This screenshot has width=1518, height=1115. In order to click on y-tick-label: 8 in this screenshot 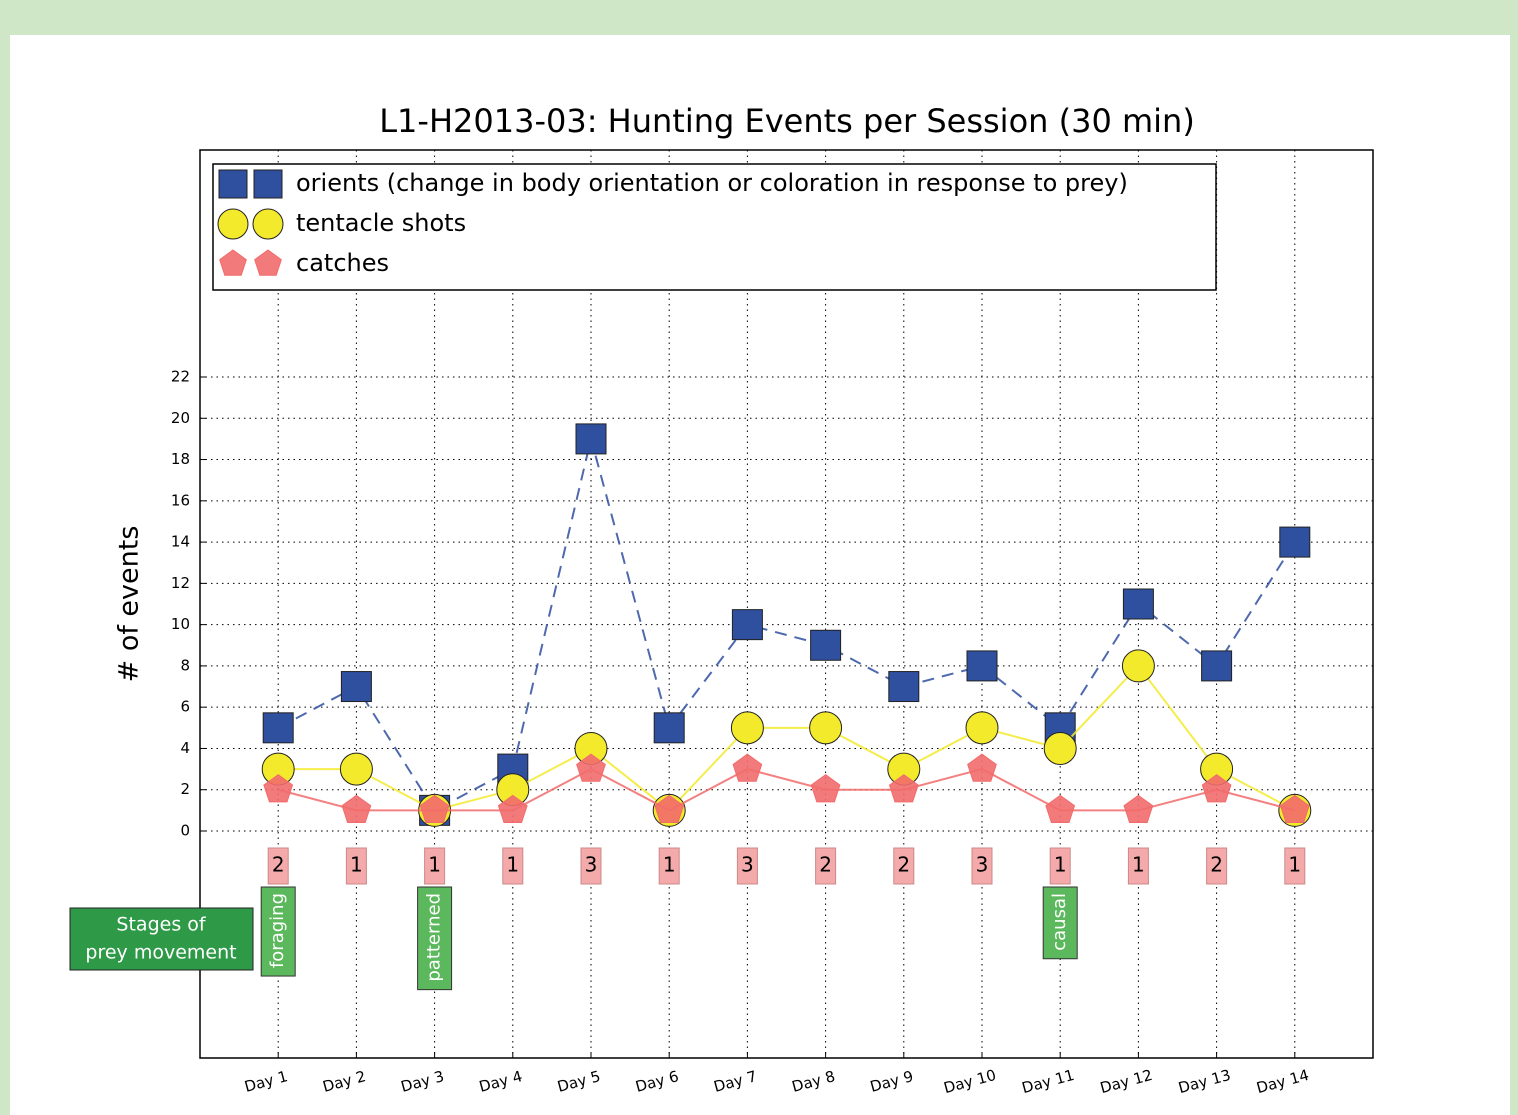, I will do `click(185, 665)`.